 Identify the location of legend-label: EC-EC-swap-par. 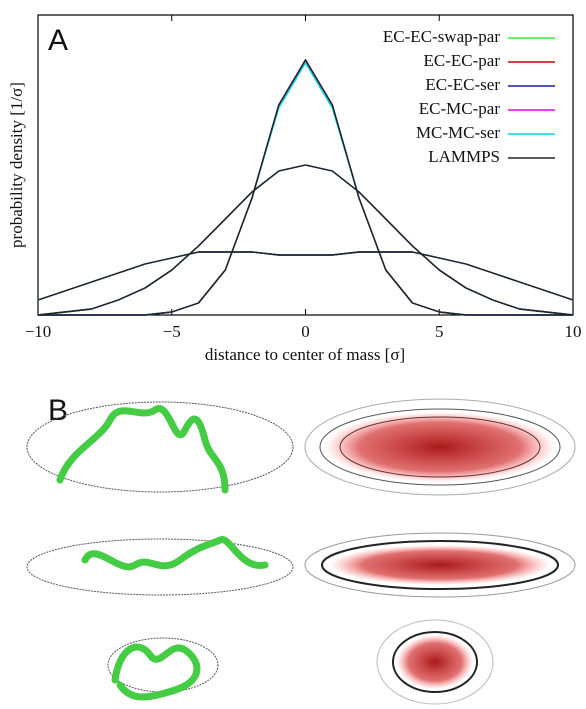
(441, 36).